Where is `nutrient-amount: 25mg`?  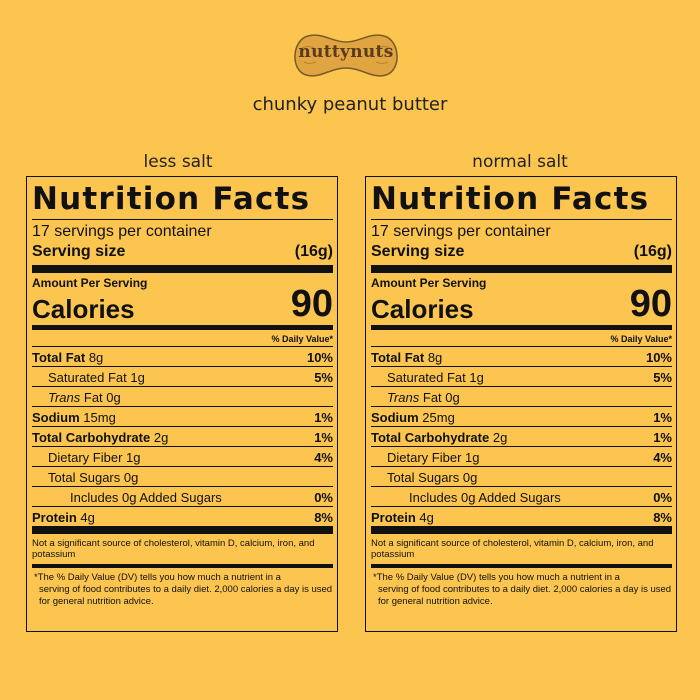 nutrient-amount: 25mg is located at coordinates (438, 417).